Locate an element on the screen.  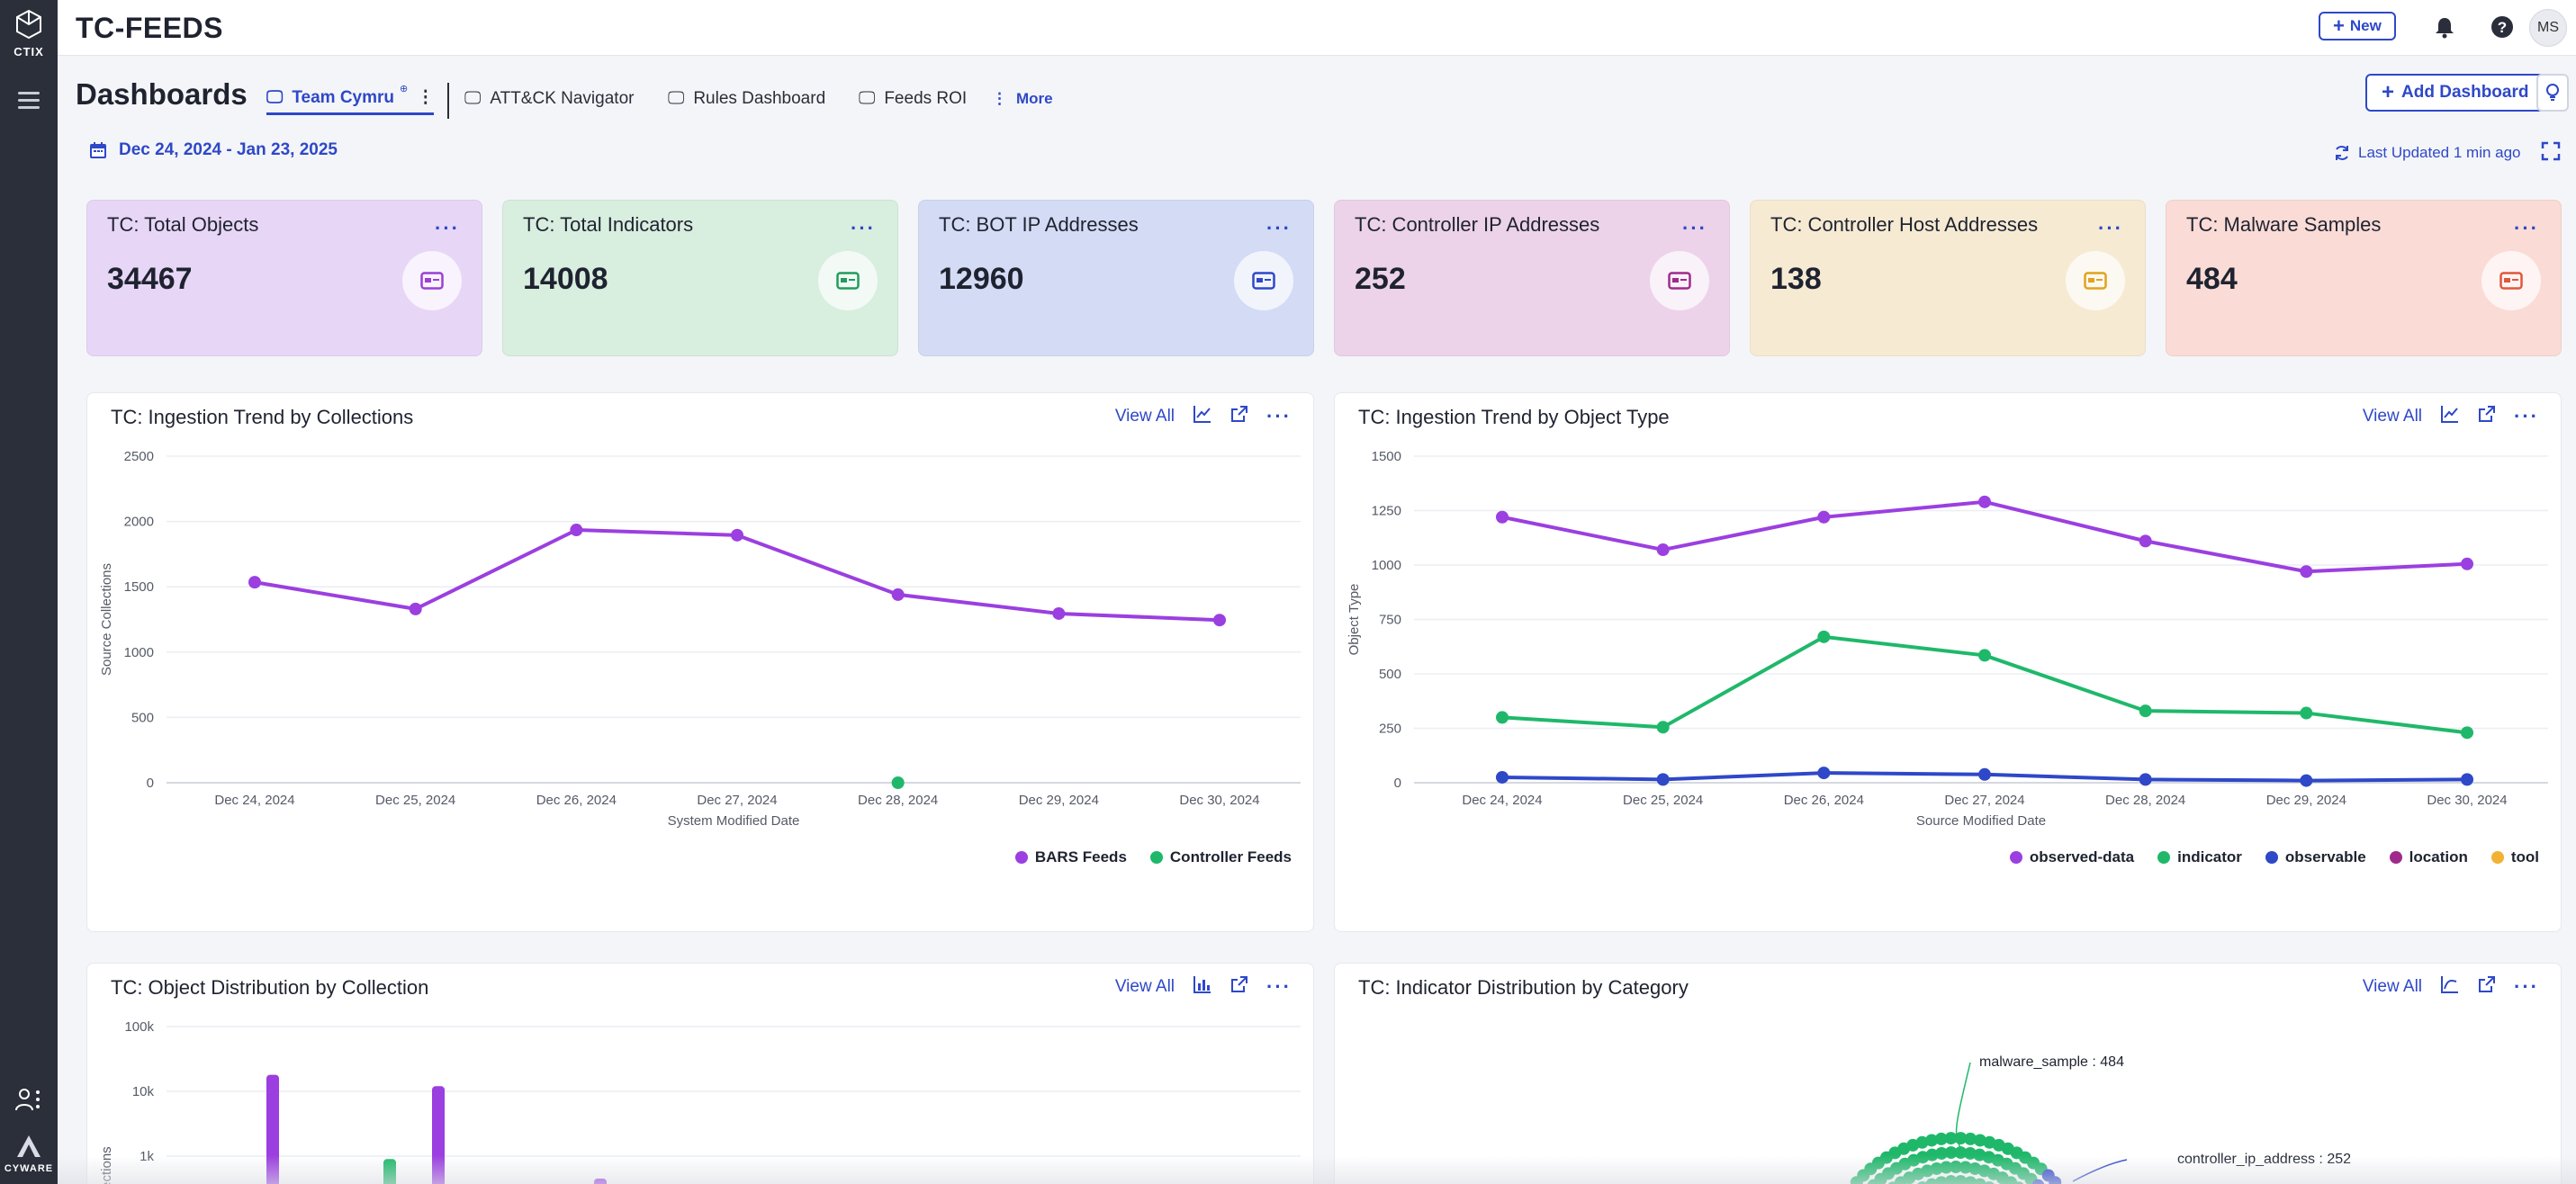
avatar: MS is located at coordinates (2548, 28).